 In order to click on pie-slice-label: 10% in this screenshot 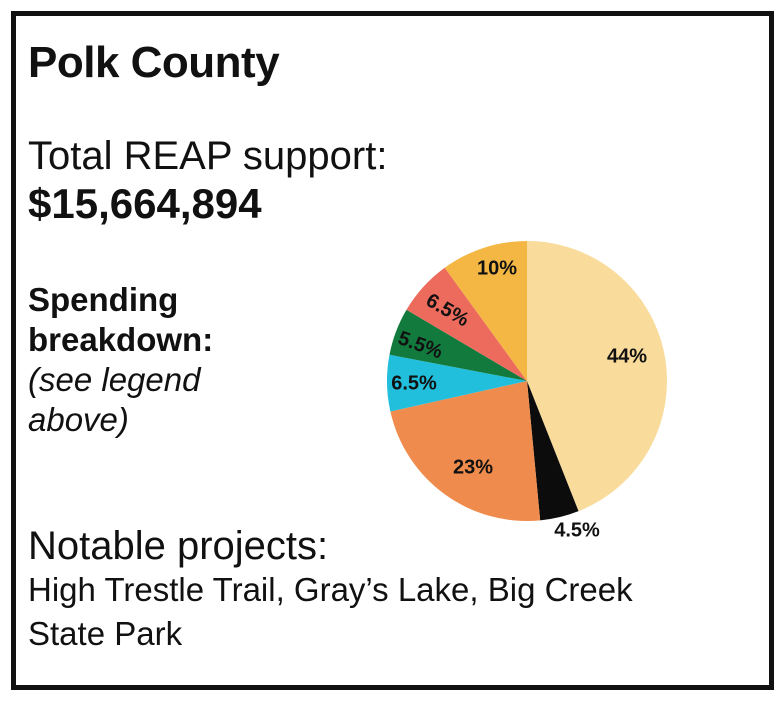, I will do `click(497, 268)`.